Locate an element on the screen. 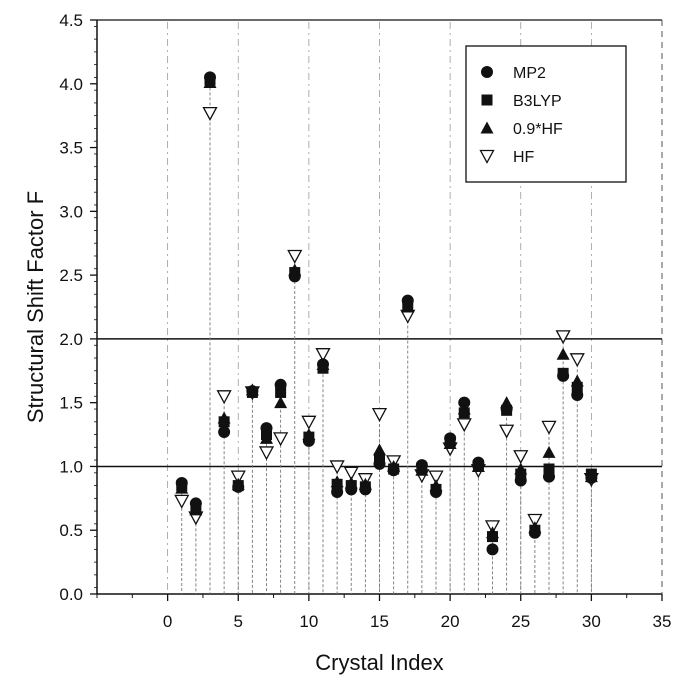 The image size is (676, 686). x-tick-label: 5 is located at coordinates (238, 621).